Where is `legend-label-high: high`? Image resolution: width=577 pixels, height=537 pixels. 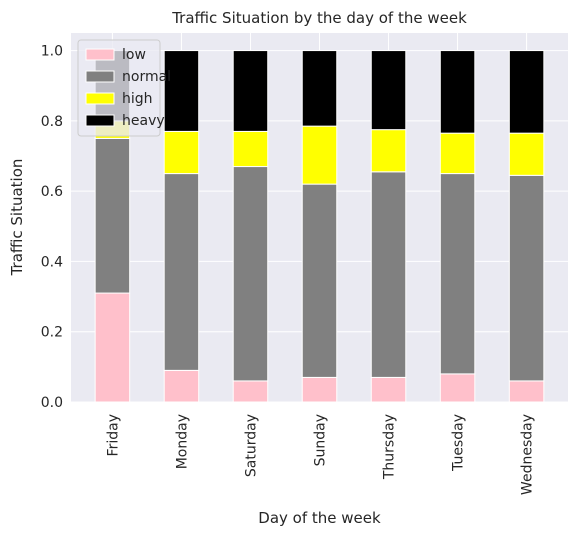 legend-label-high: high is located at coordinates (137, 99).